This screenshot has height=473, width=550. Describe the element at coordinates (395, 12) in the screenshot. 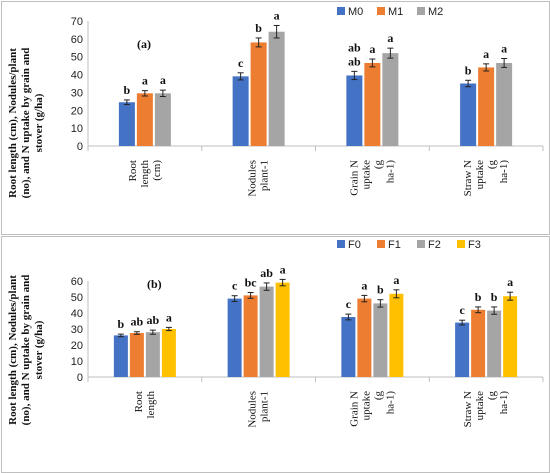

I see `legend-label: M1` at that location.